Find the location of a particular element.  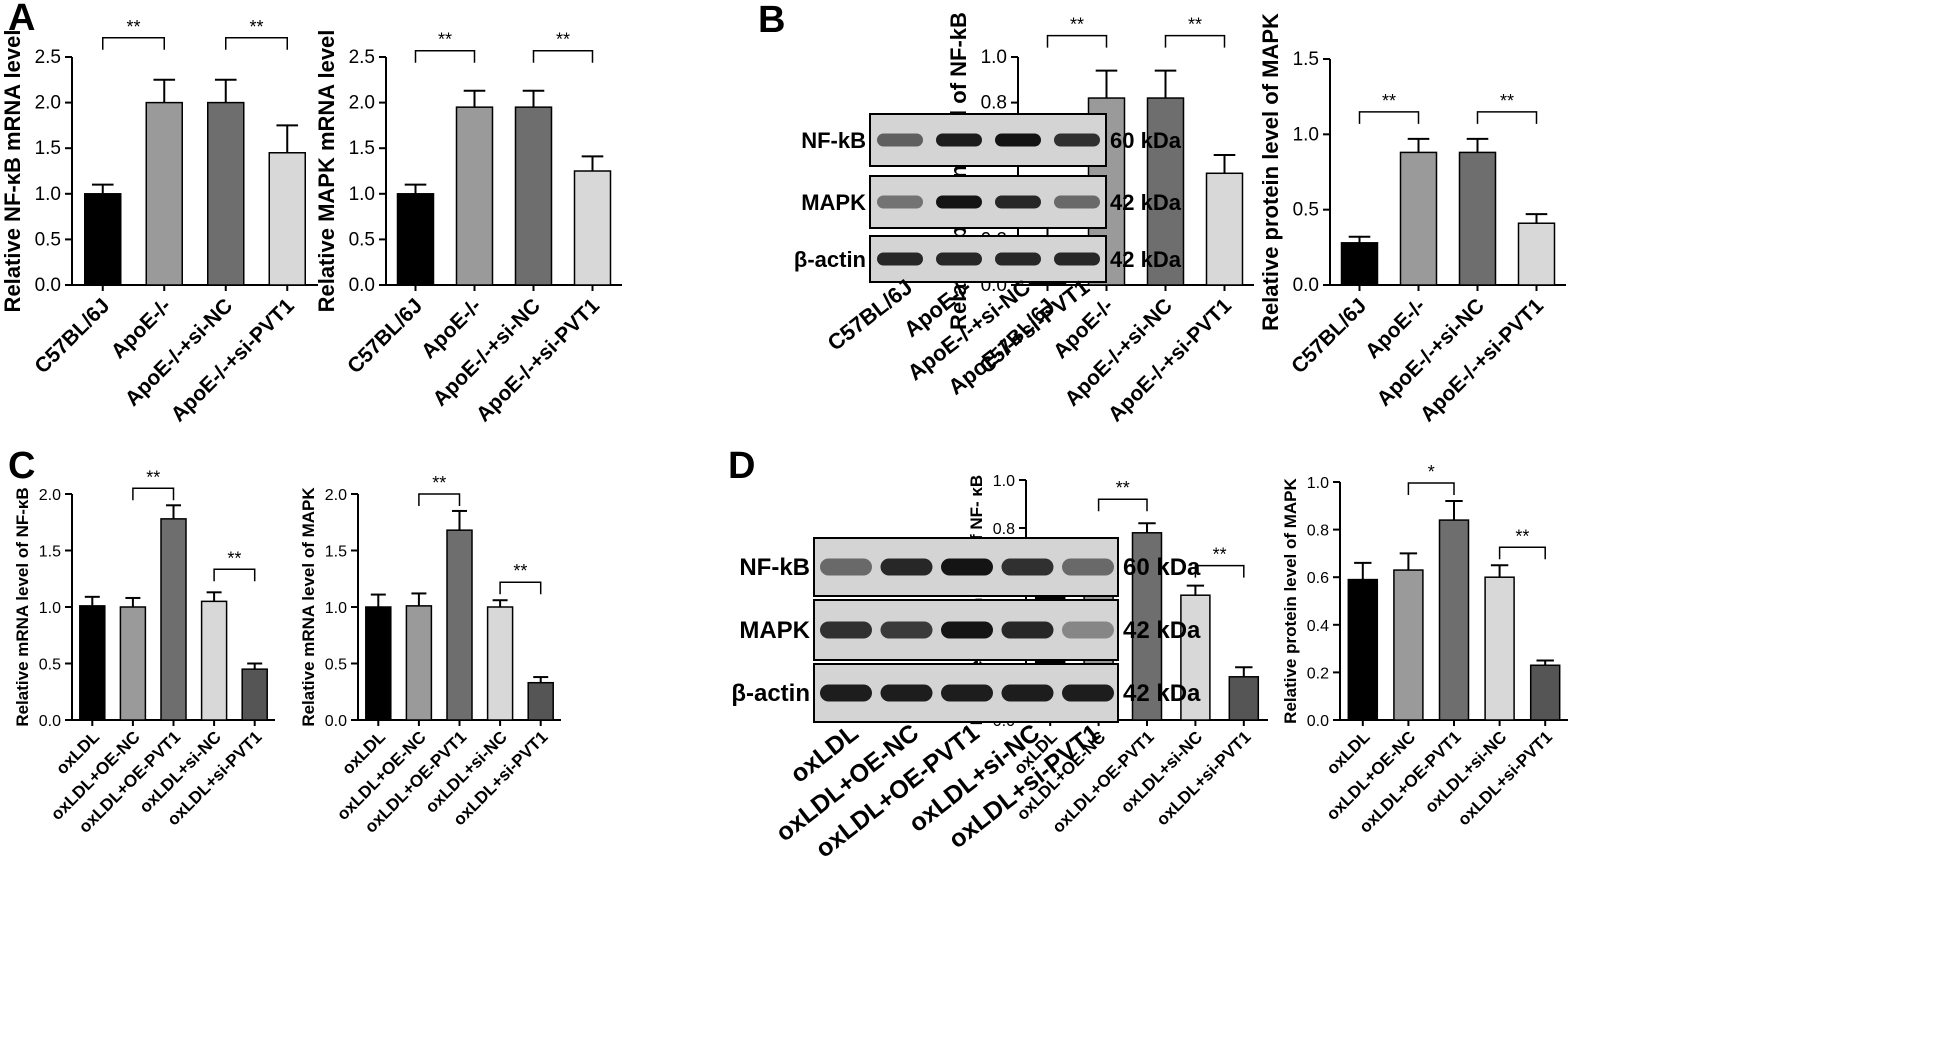

y-tick-label: 0.2 is located at coordinates (1318, 673).